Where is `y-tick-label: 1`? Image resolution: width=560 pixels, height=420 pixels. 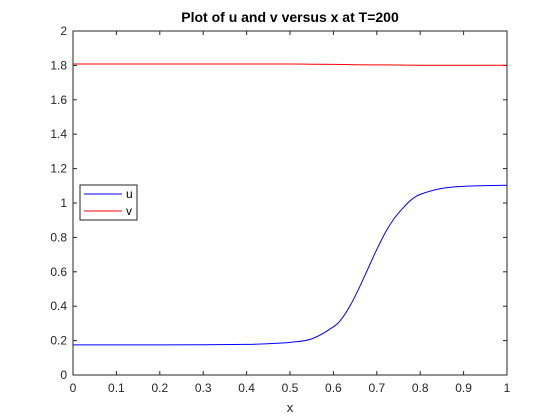 y-tick-label: 1 is located at coordinates (63, 203).